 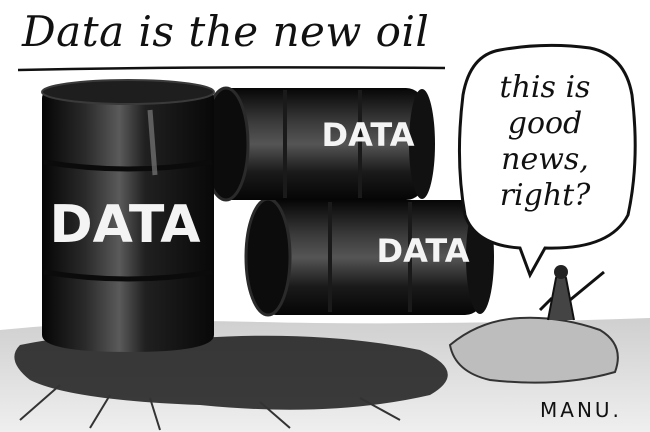 What do you see at coordinates (318, 144) in the screenshot?
I see `barrel-lying-top` at bounding box center [318, 144].